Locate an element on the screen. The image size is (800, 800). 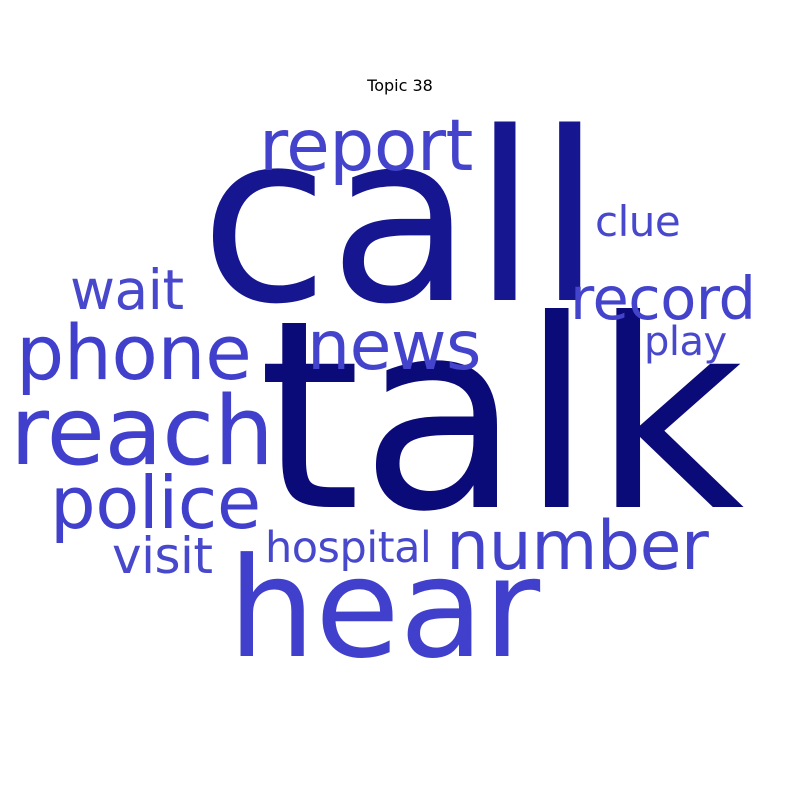
word-record: record is located at coordinates (663, 298).